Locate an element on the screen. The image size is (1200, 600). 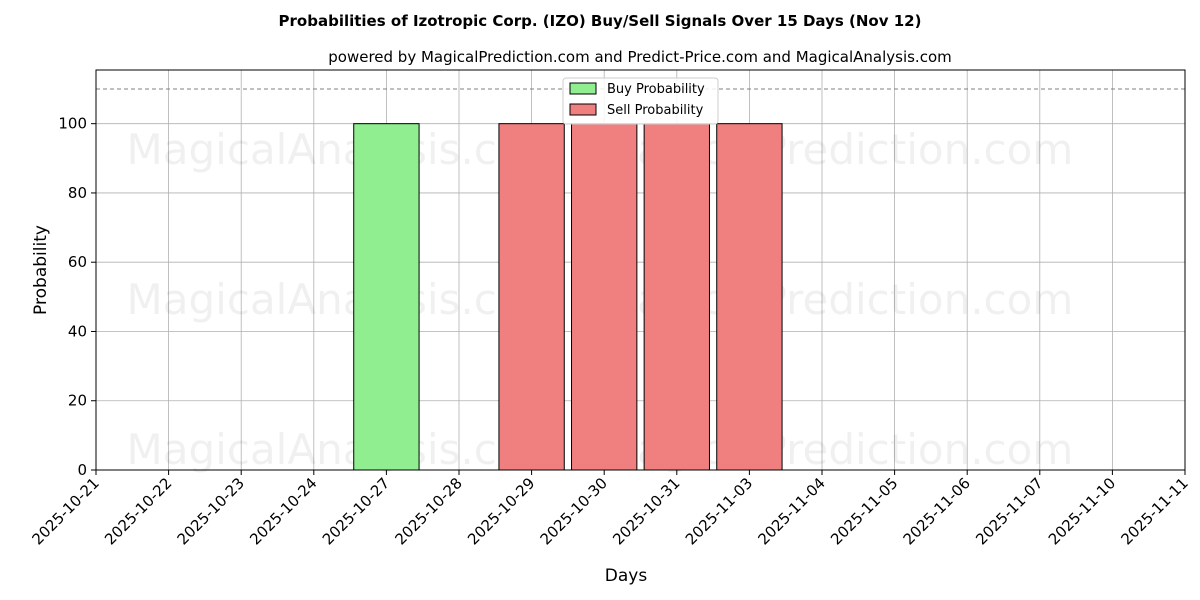
x-tick-label: 2025-10-23 is located at coordinates (211, 511).